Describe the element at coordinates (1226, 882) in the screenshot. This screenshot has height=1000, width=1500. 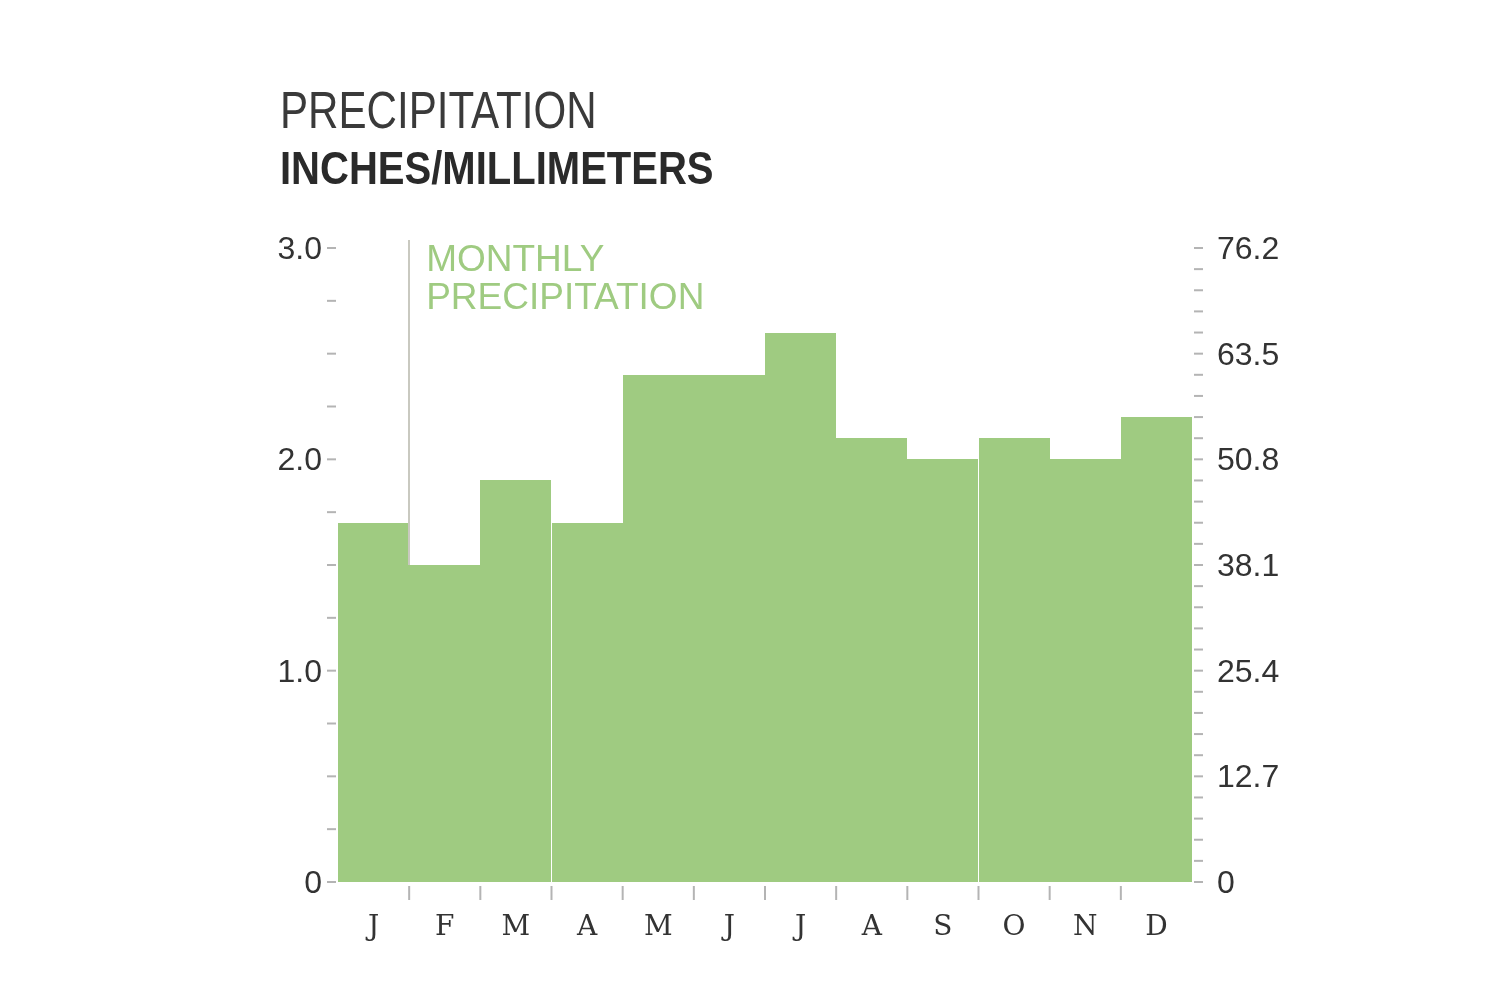
I see `y2-tick-label: 0` at that location.